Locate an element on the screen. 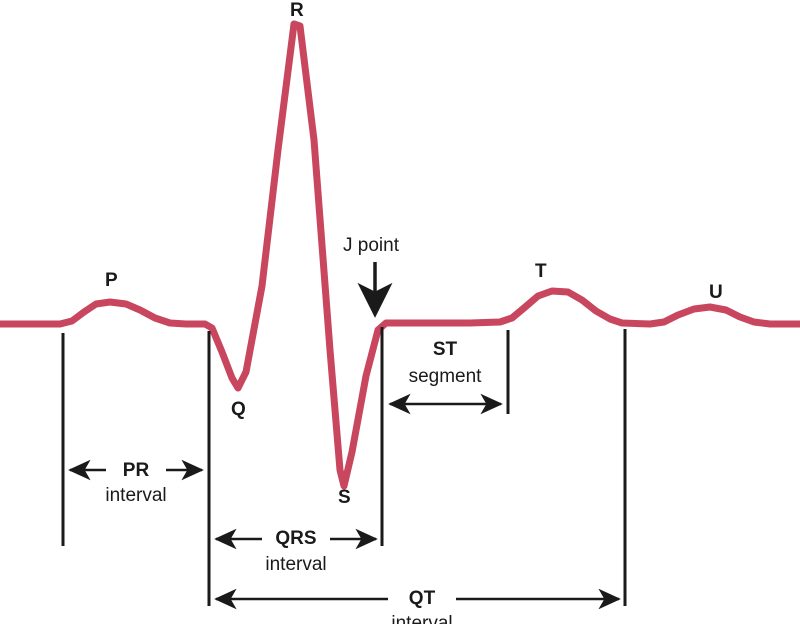 Image resolution: width=800 pixels, height=624 pixels. pr-interval-label-line2: interval is located at coordinates (135, 495).